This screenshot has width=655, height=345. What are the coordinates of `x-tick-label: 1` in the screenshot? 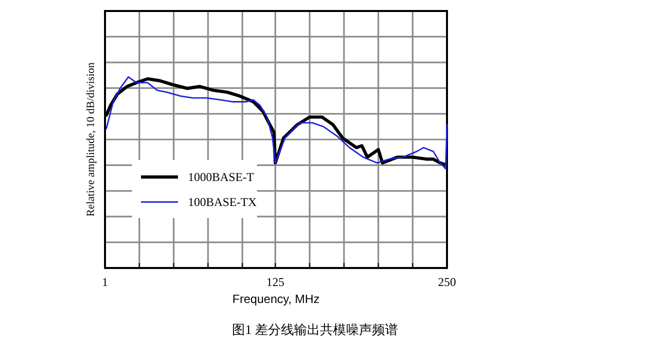 It's located at (105, 282).